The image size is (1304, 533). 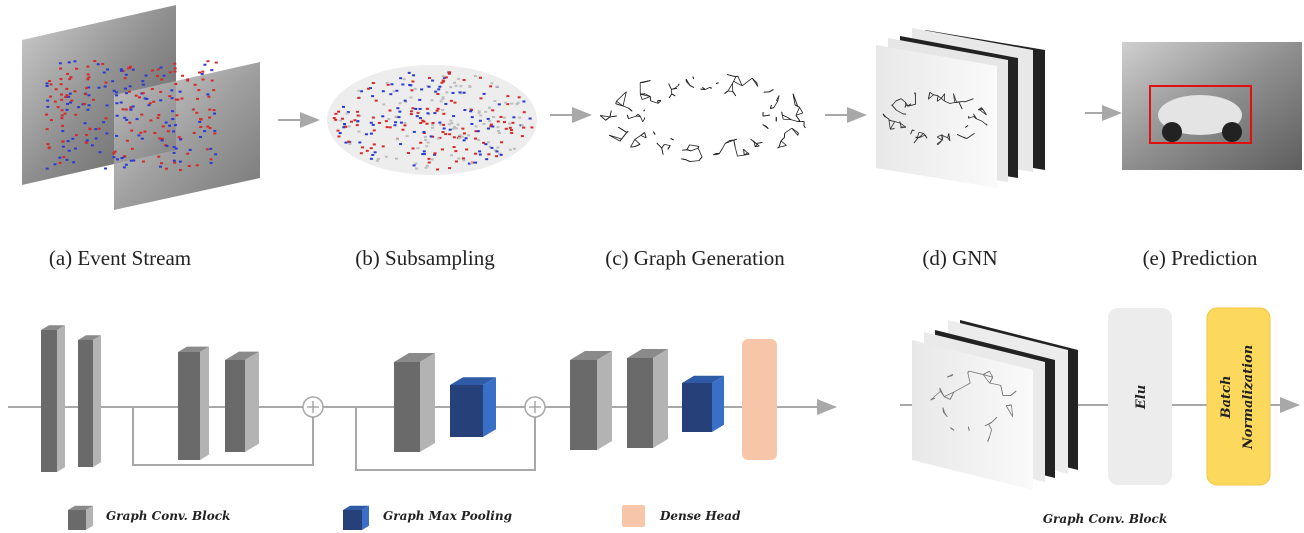 I want to click on batch-norm-label: Normalization, so click(x=1248, y=397).